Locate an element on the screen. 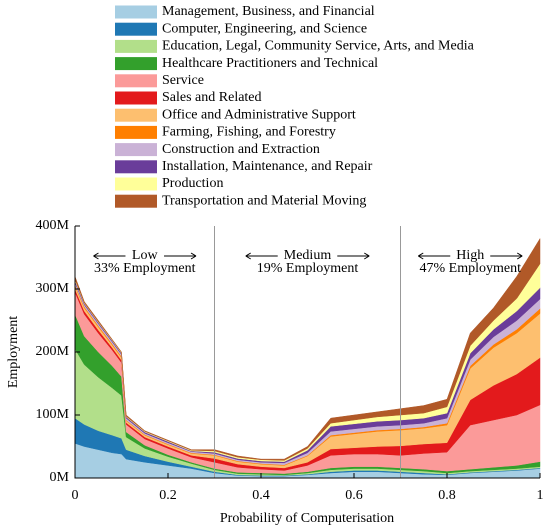 This screenshot has height=532, width=550. y-tick-label: 300M is located at coordinates (53, 288).